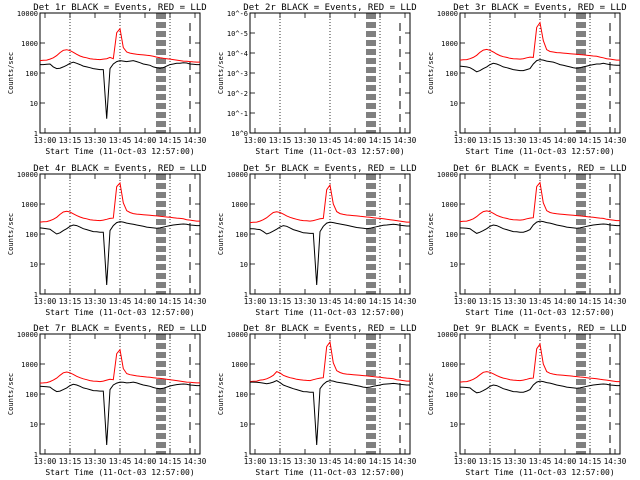 Image resolution: width=640 pixels, height=480 pixels. I want to click on panel-title: Det 8r BLACK = Events, RED = LLD, so click(329, 329).